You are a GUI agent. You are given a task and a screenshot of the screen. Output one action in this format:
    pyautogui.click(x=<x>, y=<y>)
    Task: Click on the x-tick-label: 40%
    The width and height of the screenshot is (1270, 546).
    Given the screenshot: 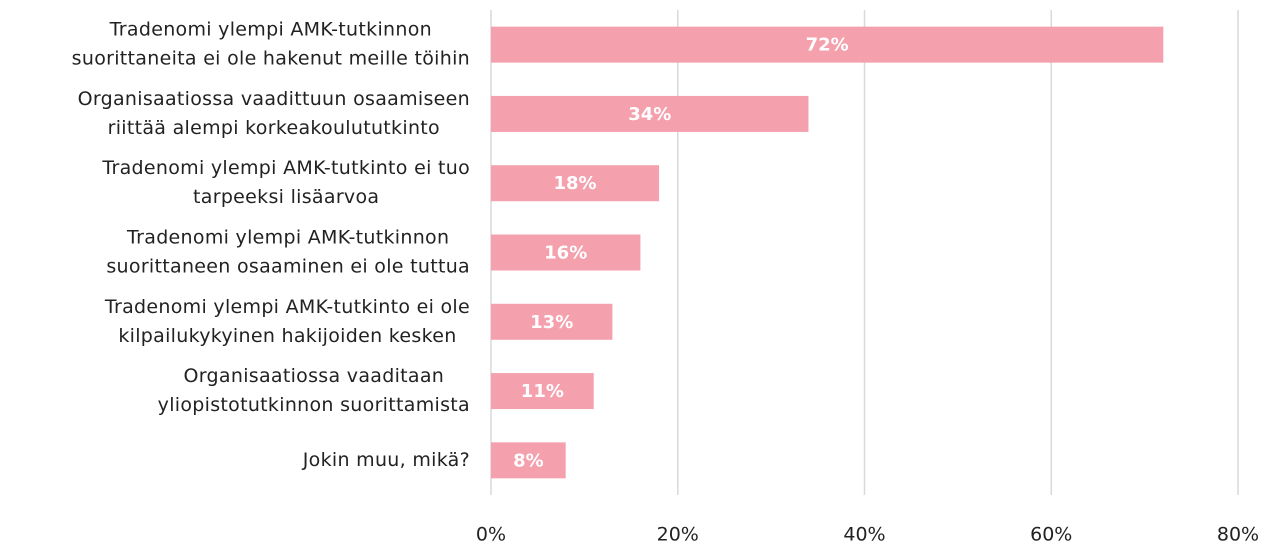 What is the action you would take?
    pyautogui.click(x=864, y=535)
    